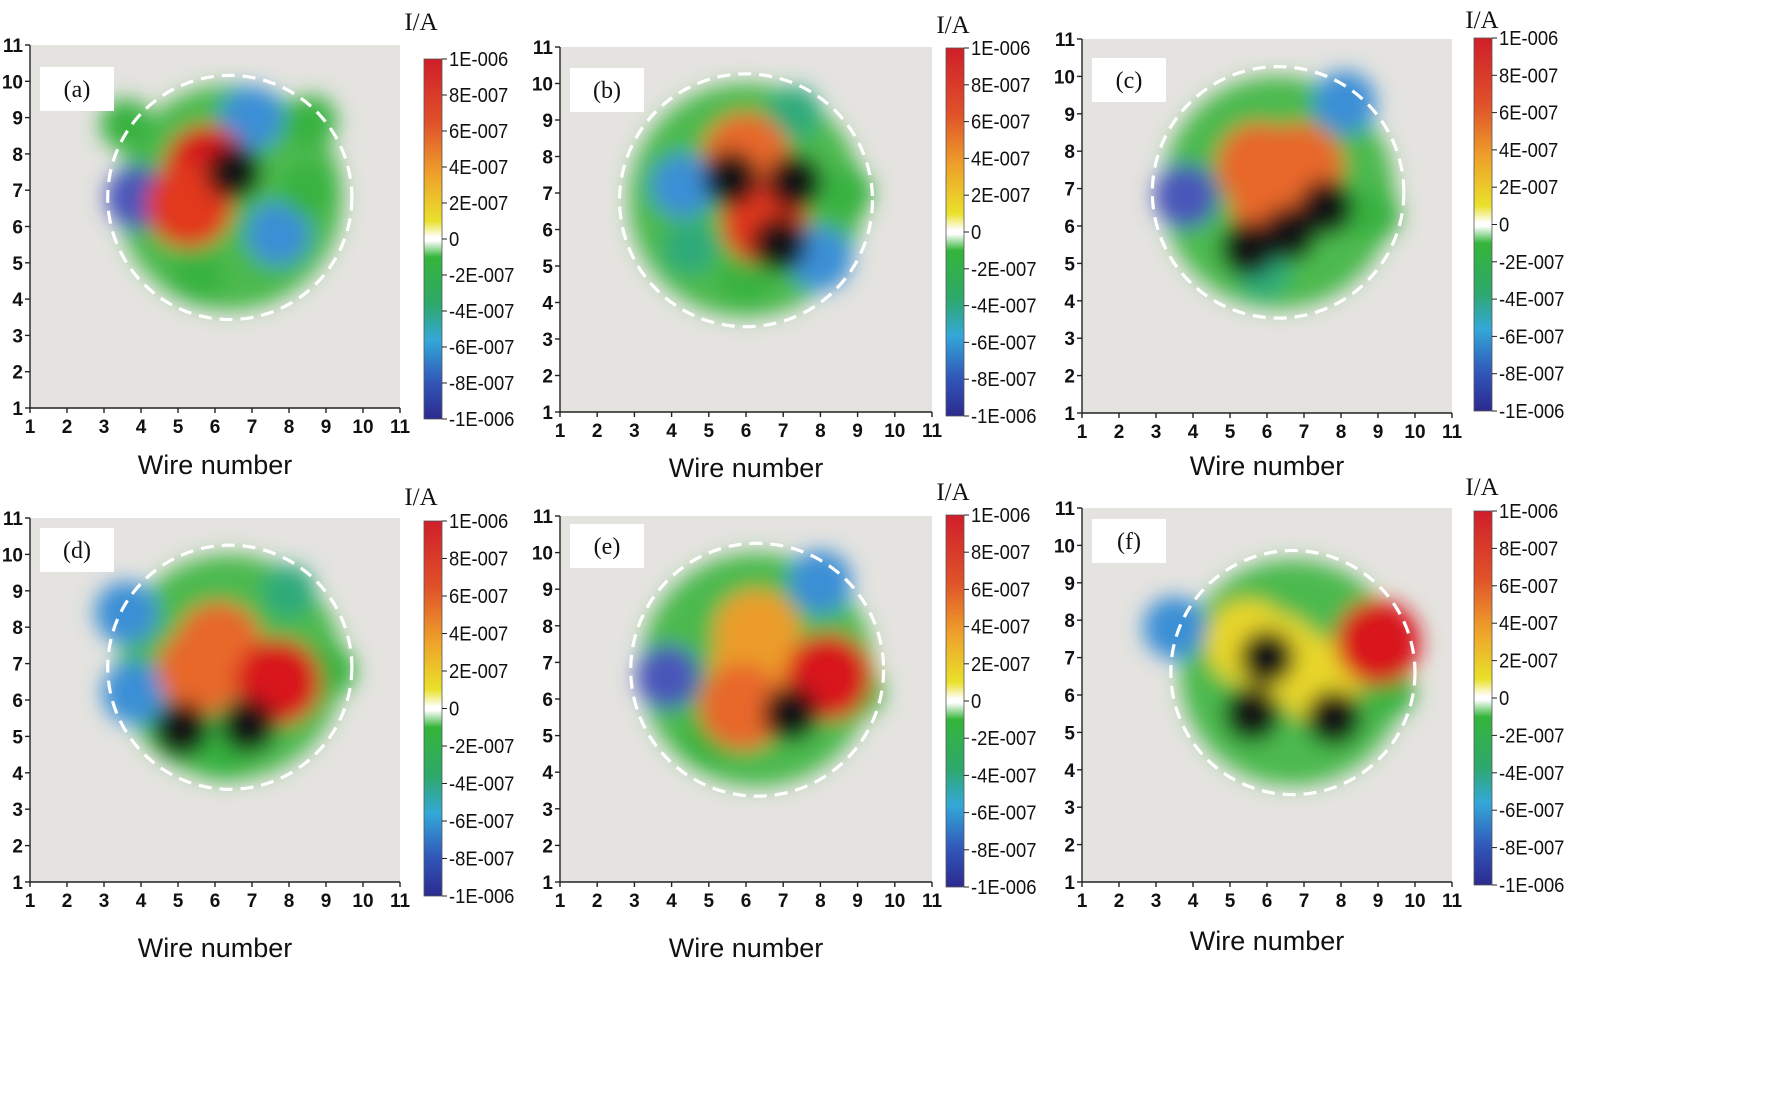 This screenshot has width=1772, height=1094. What do you see at coordinates (230, 197) in the screenshot?
I see `dashed-circle` at bounding box center [230, 197].